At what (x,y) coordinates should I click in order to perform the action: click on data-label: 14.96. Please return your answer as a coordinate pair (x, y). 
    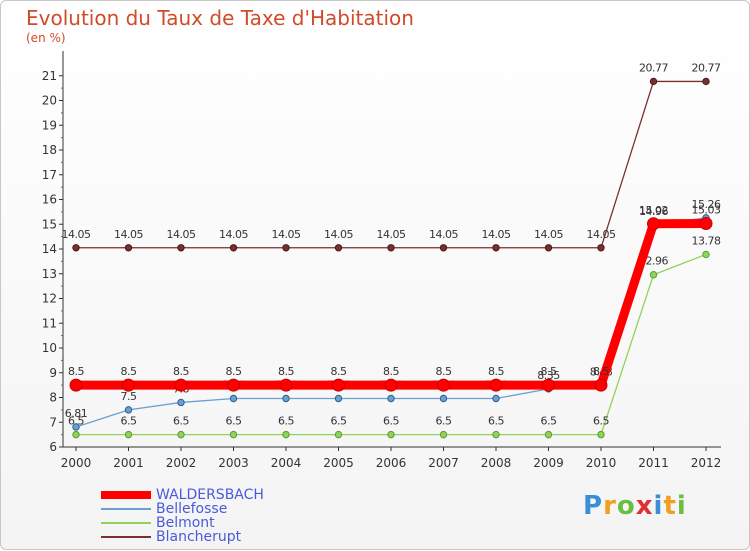
    Looking at the image, I should click on (653, 211).